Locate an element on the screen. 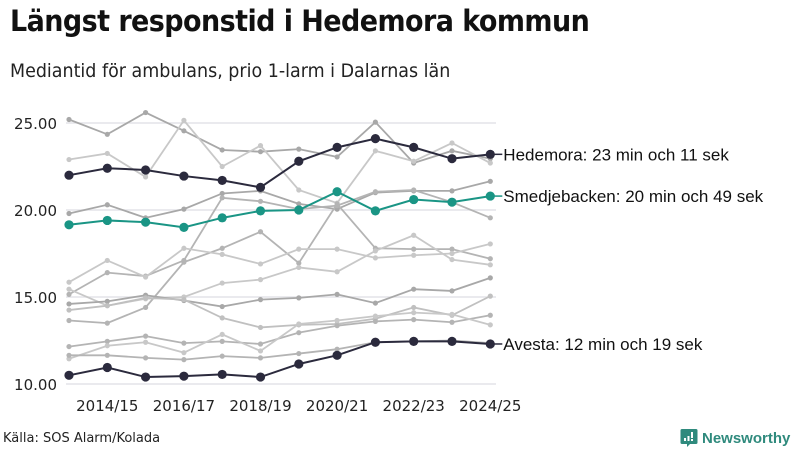  y-tick-label: 10.00 is located at coordinates (35, 385).